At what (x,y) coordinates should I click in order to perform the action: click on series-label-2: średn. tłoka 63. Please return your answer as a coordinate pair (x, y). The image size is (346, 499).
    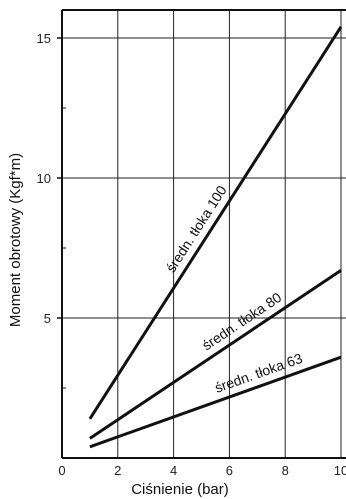
    Looking at the image, I should click on (259, 373).